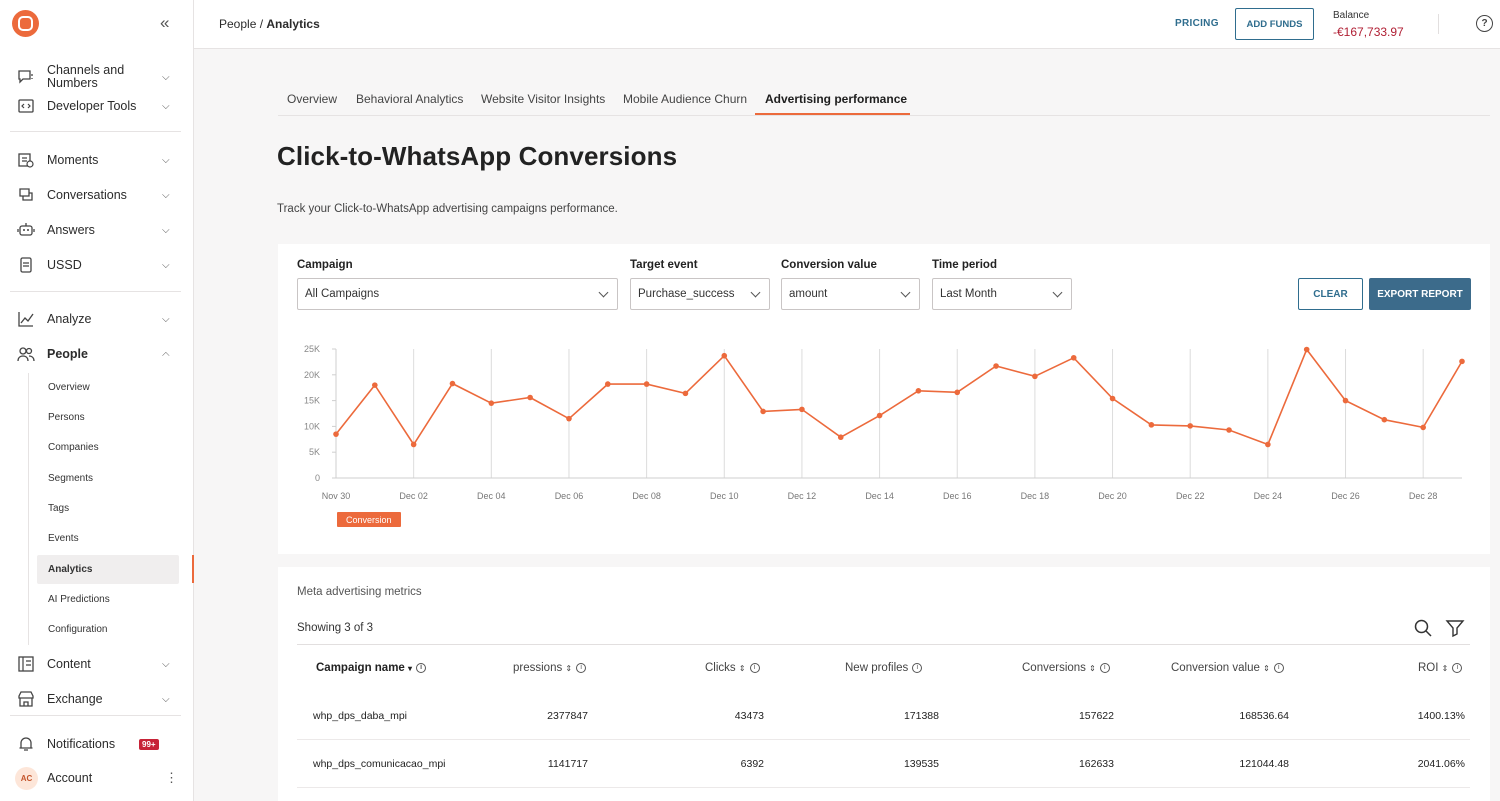 The width and height of the screenshot is (1500, 801). I want to click on moments-icon, so click(26, 160).